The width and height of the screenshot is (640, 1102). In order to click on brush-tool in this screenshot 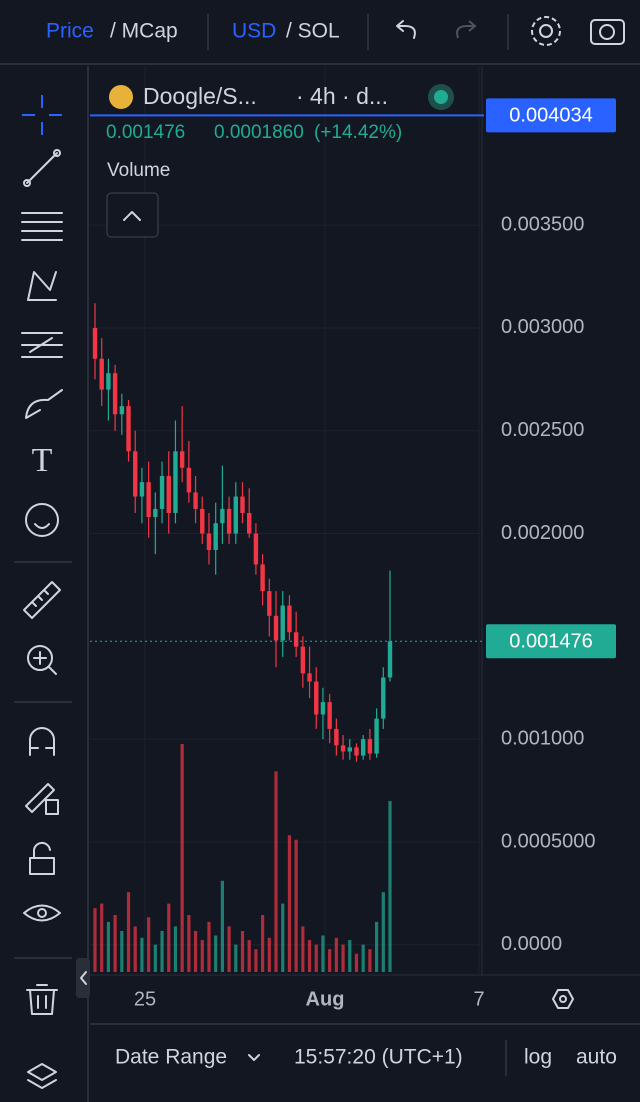, I will do `click(44, 404)`.